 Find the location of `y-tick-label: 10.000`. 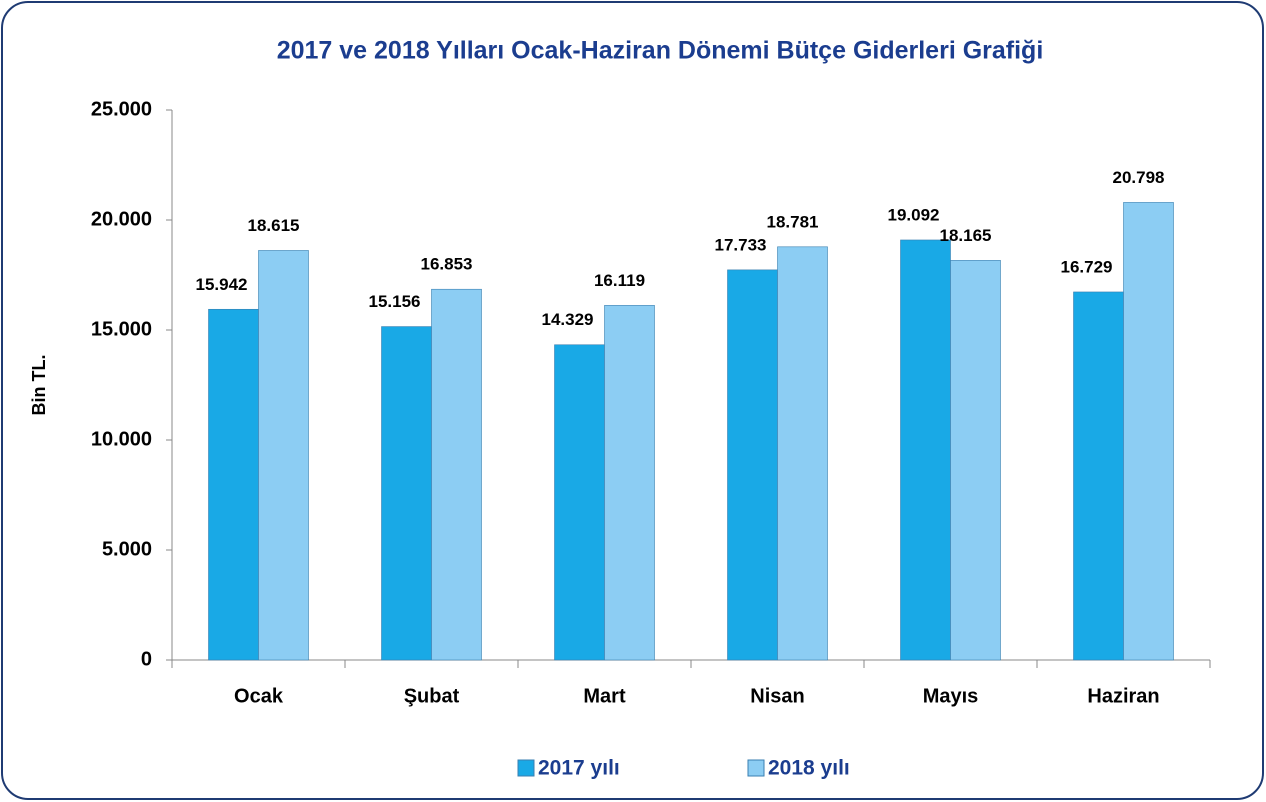

y-tick-label: 10.000 is located at coordinates (121, 439).